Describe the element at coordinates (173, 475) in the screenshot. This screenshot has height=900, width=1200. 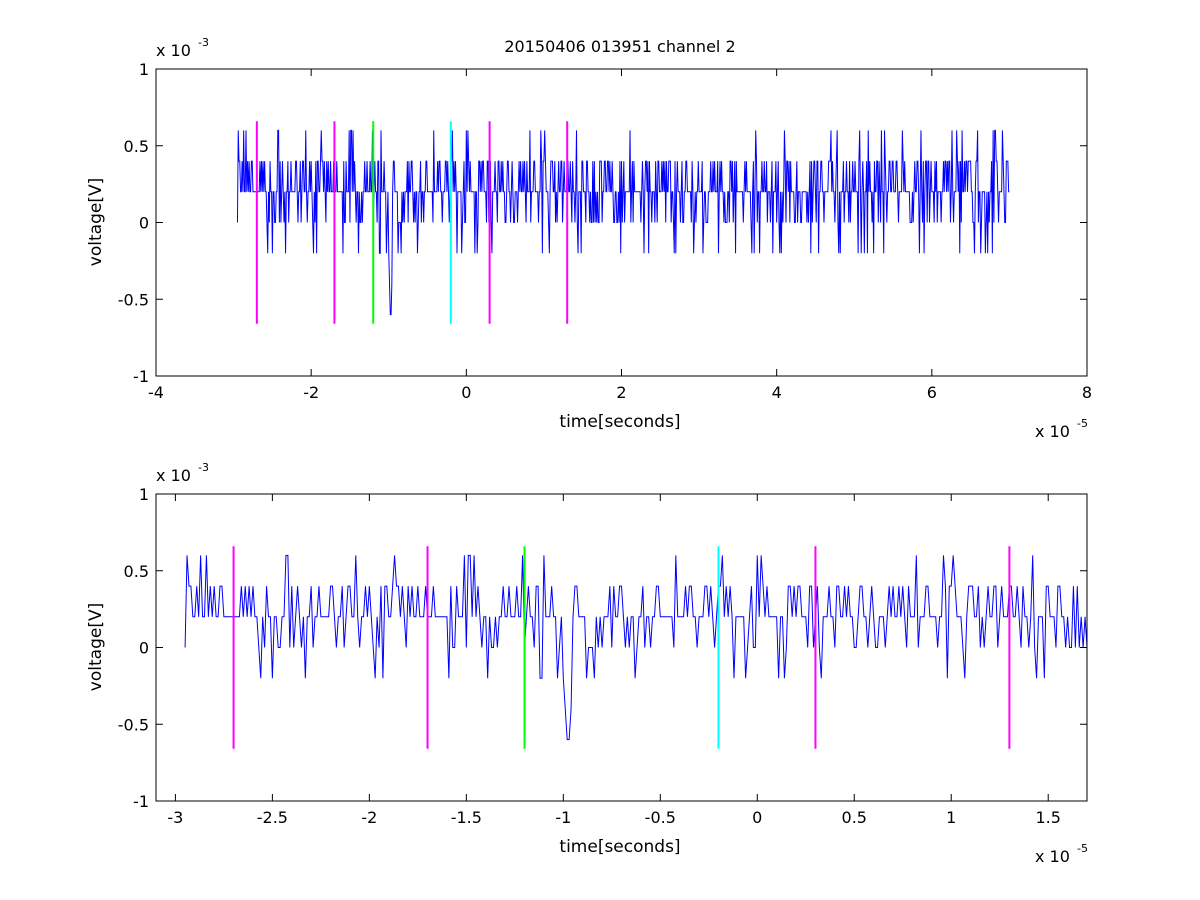
I see `bottom-y-exponent-base: x 10` at that location.